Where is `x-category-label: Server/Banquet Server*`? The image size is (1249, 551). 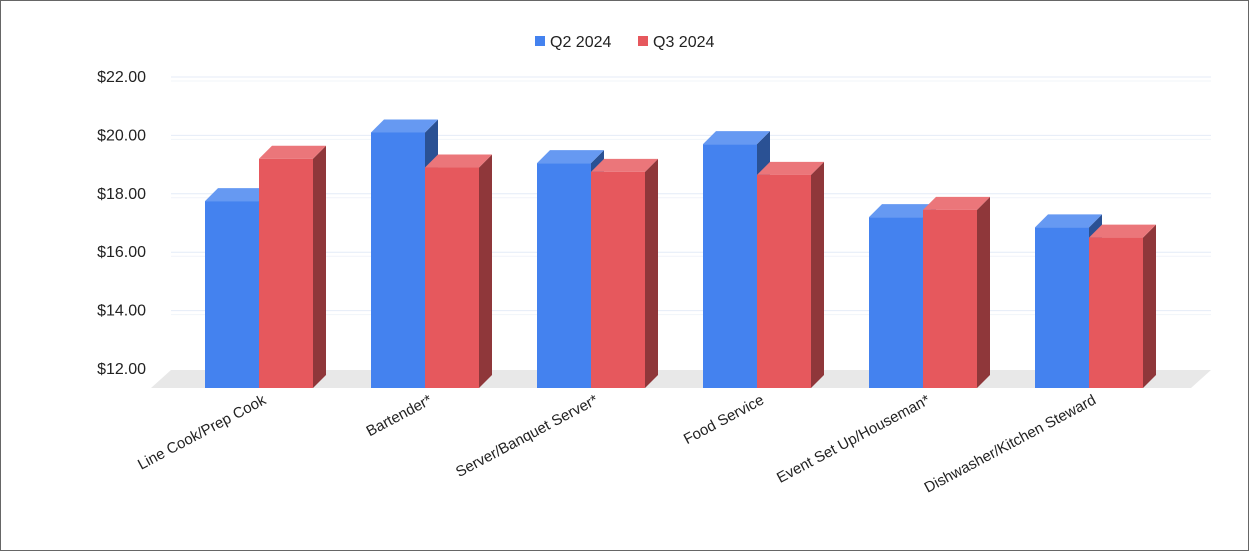 x-category-label: Server/Banquet Server* is located at coordinates (527, 435).